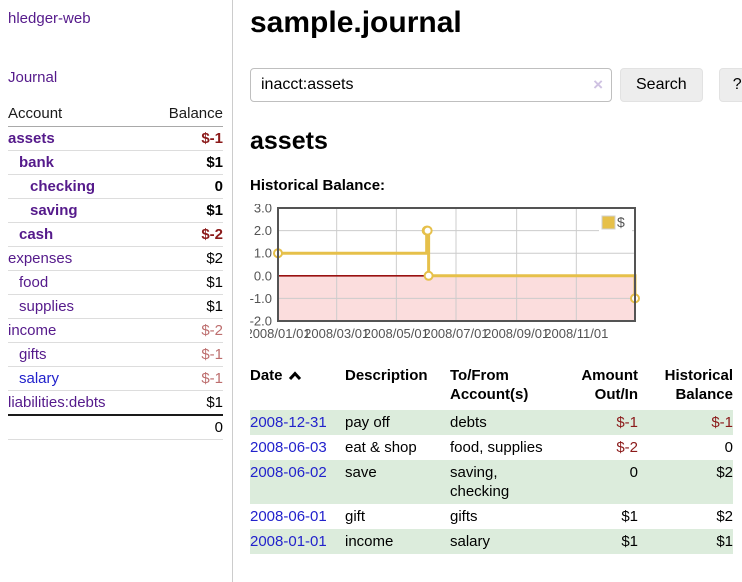 The image size is (742, 582). I want to click on account-link: bank, so click(37, 162).